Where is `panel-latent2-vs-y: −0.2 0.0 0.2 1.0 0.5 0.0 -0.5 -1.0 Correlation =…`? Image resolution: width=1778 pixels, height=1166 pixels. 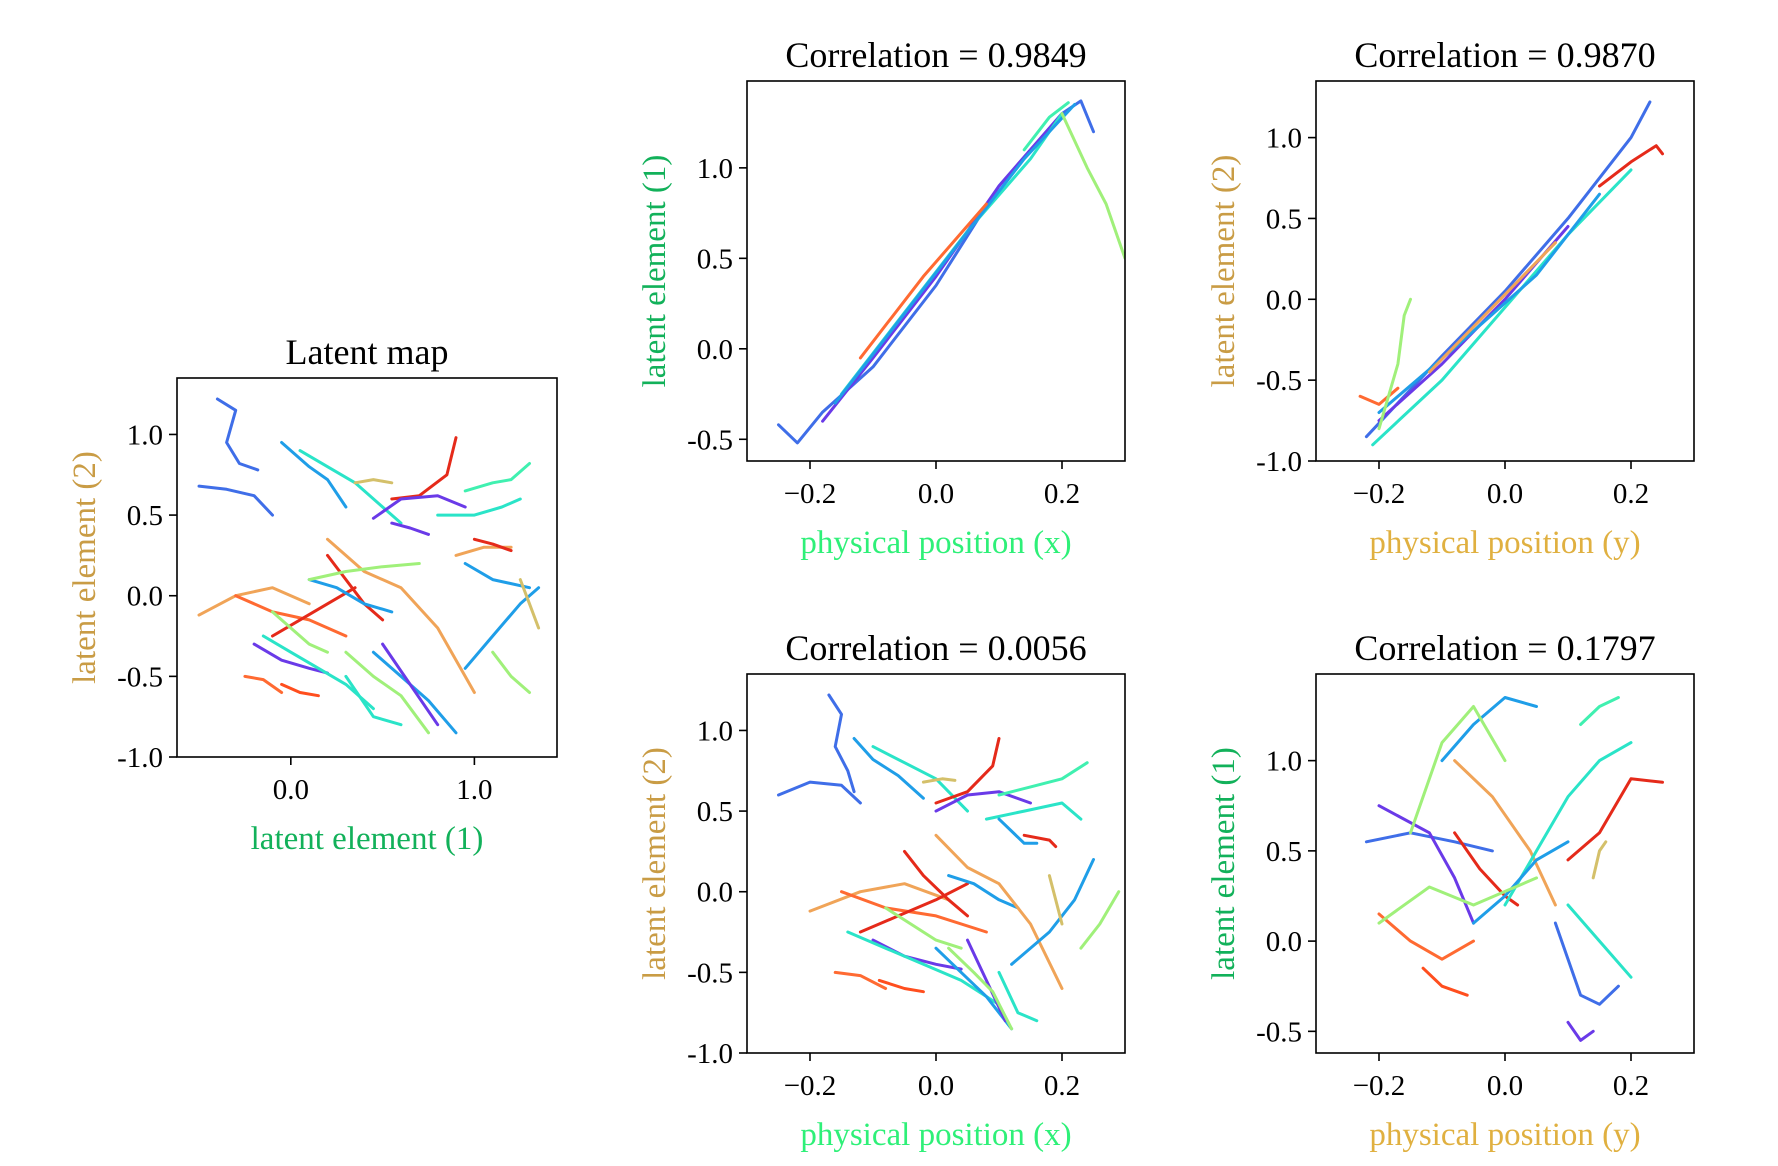
panel-latent2-vs-y: −0.2 0.0 0.2 1.0 0.5 0.0 -0.5 -1.0 Correlation =… is located at coordinates (1450, 298).